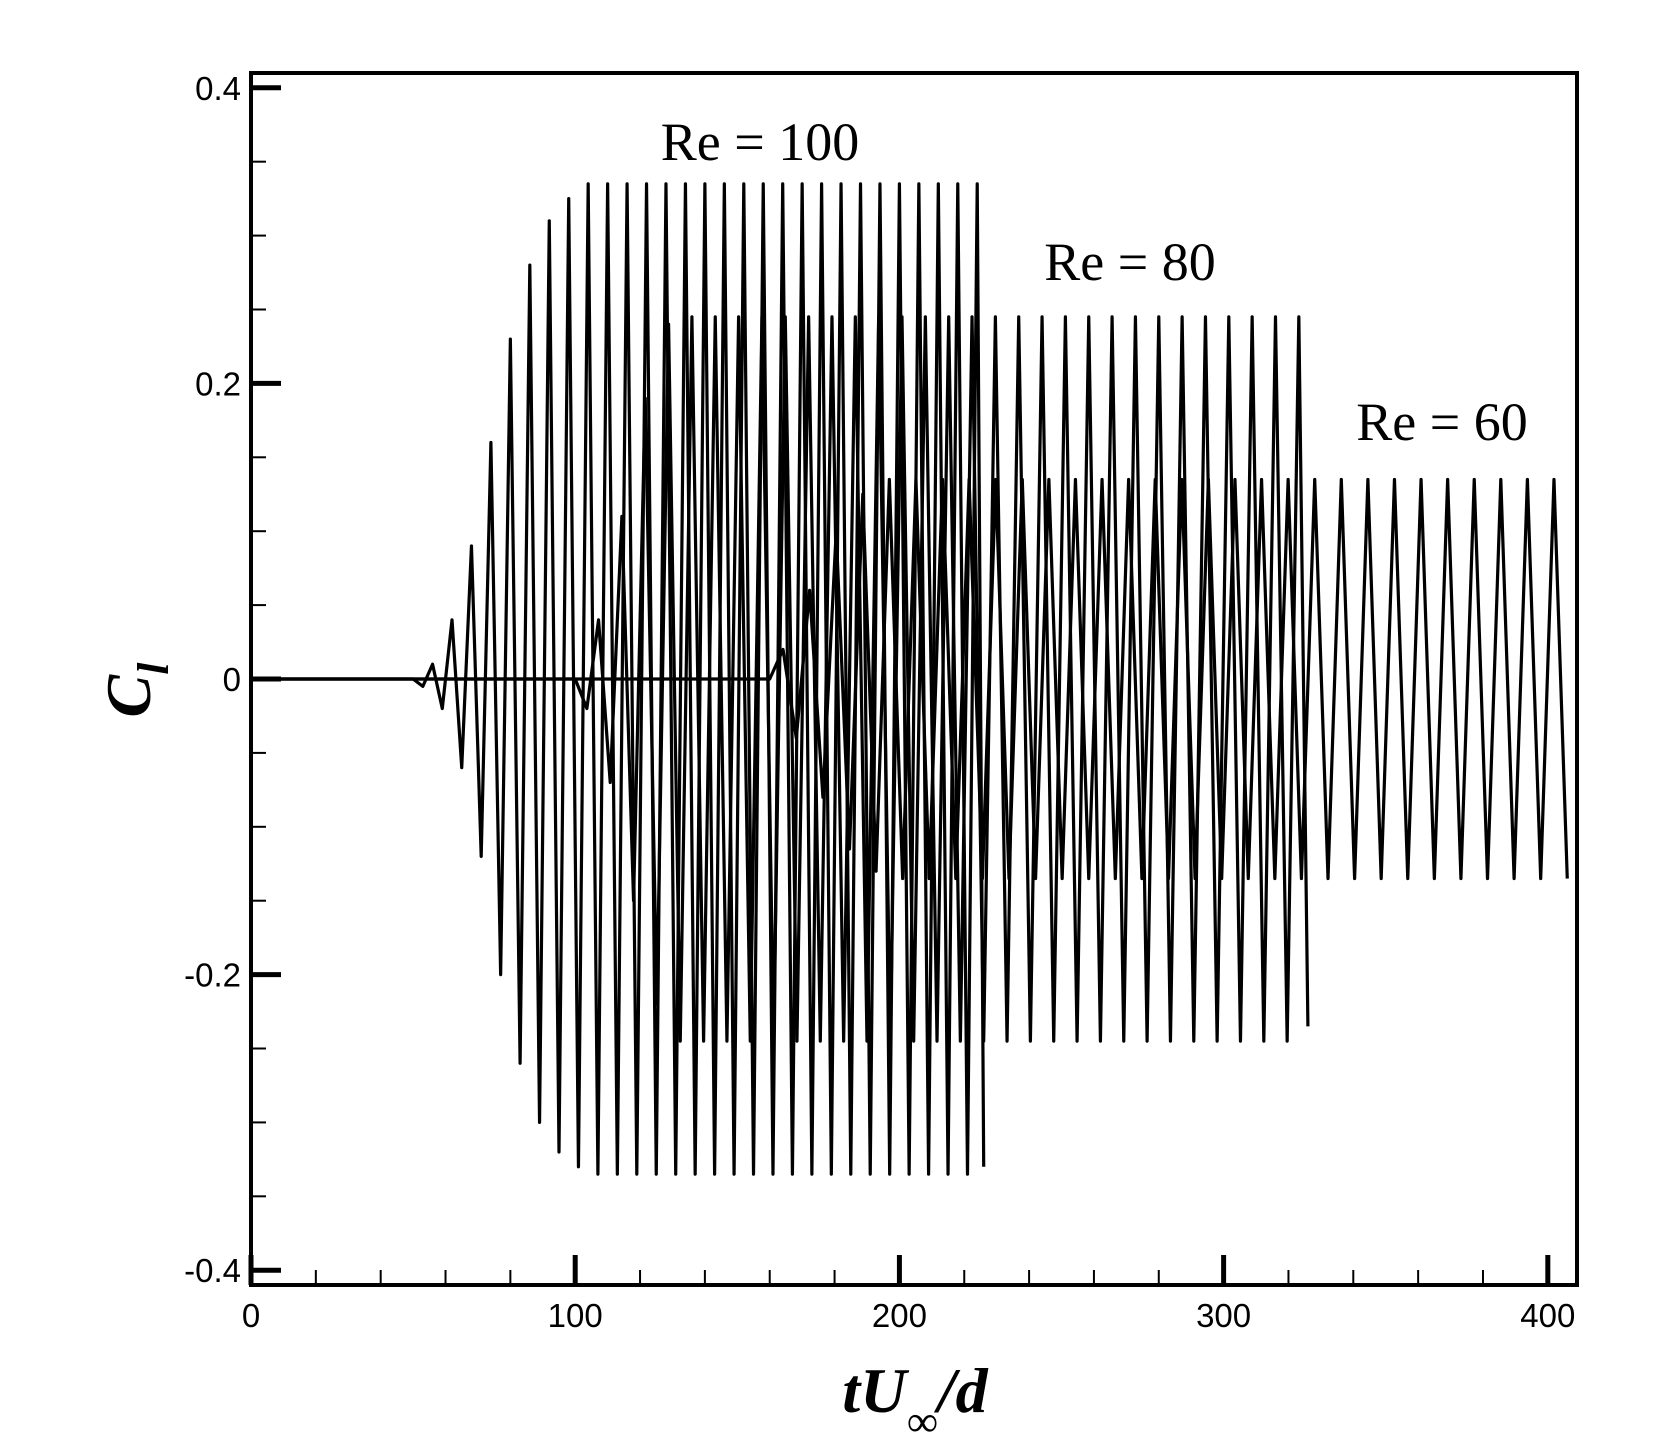 The height and width of the screenshot is (1450, 1656). I want to click on x-tick-label: 100, so click(575, 1315).